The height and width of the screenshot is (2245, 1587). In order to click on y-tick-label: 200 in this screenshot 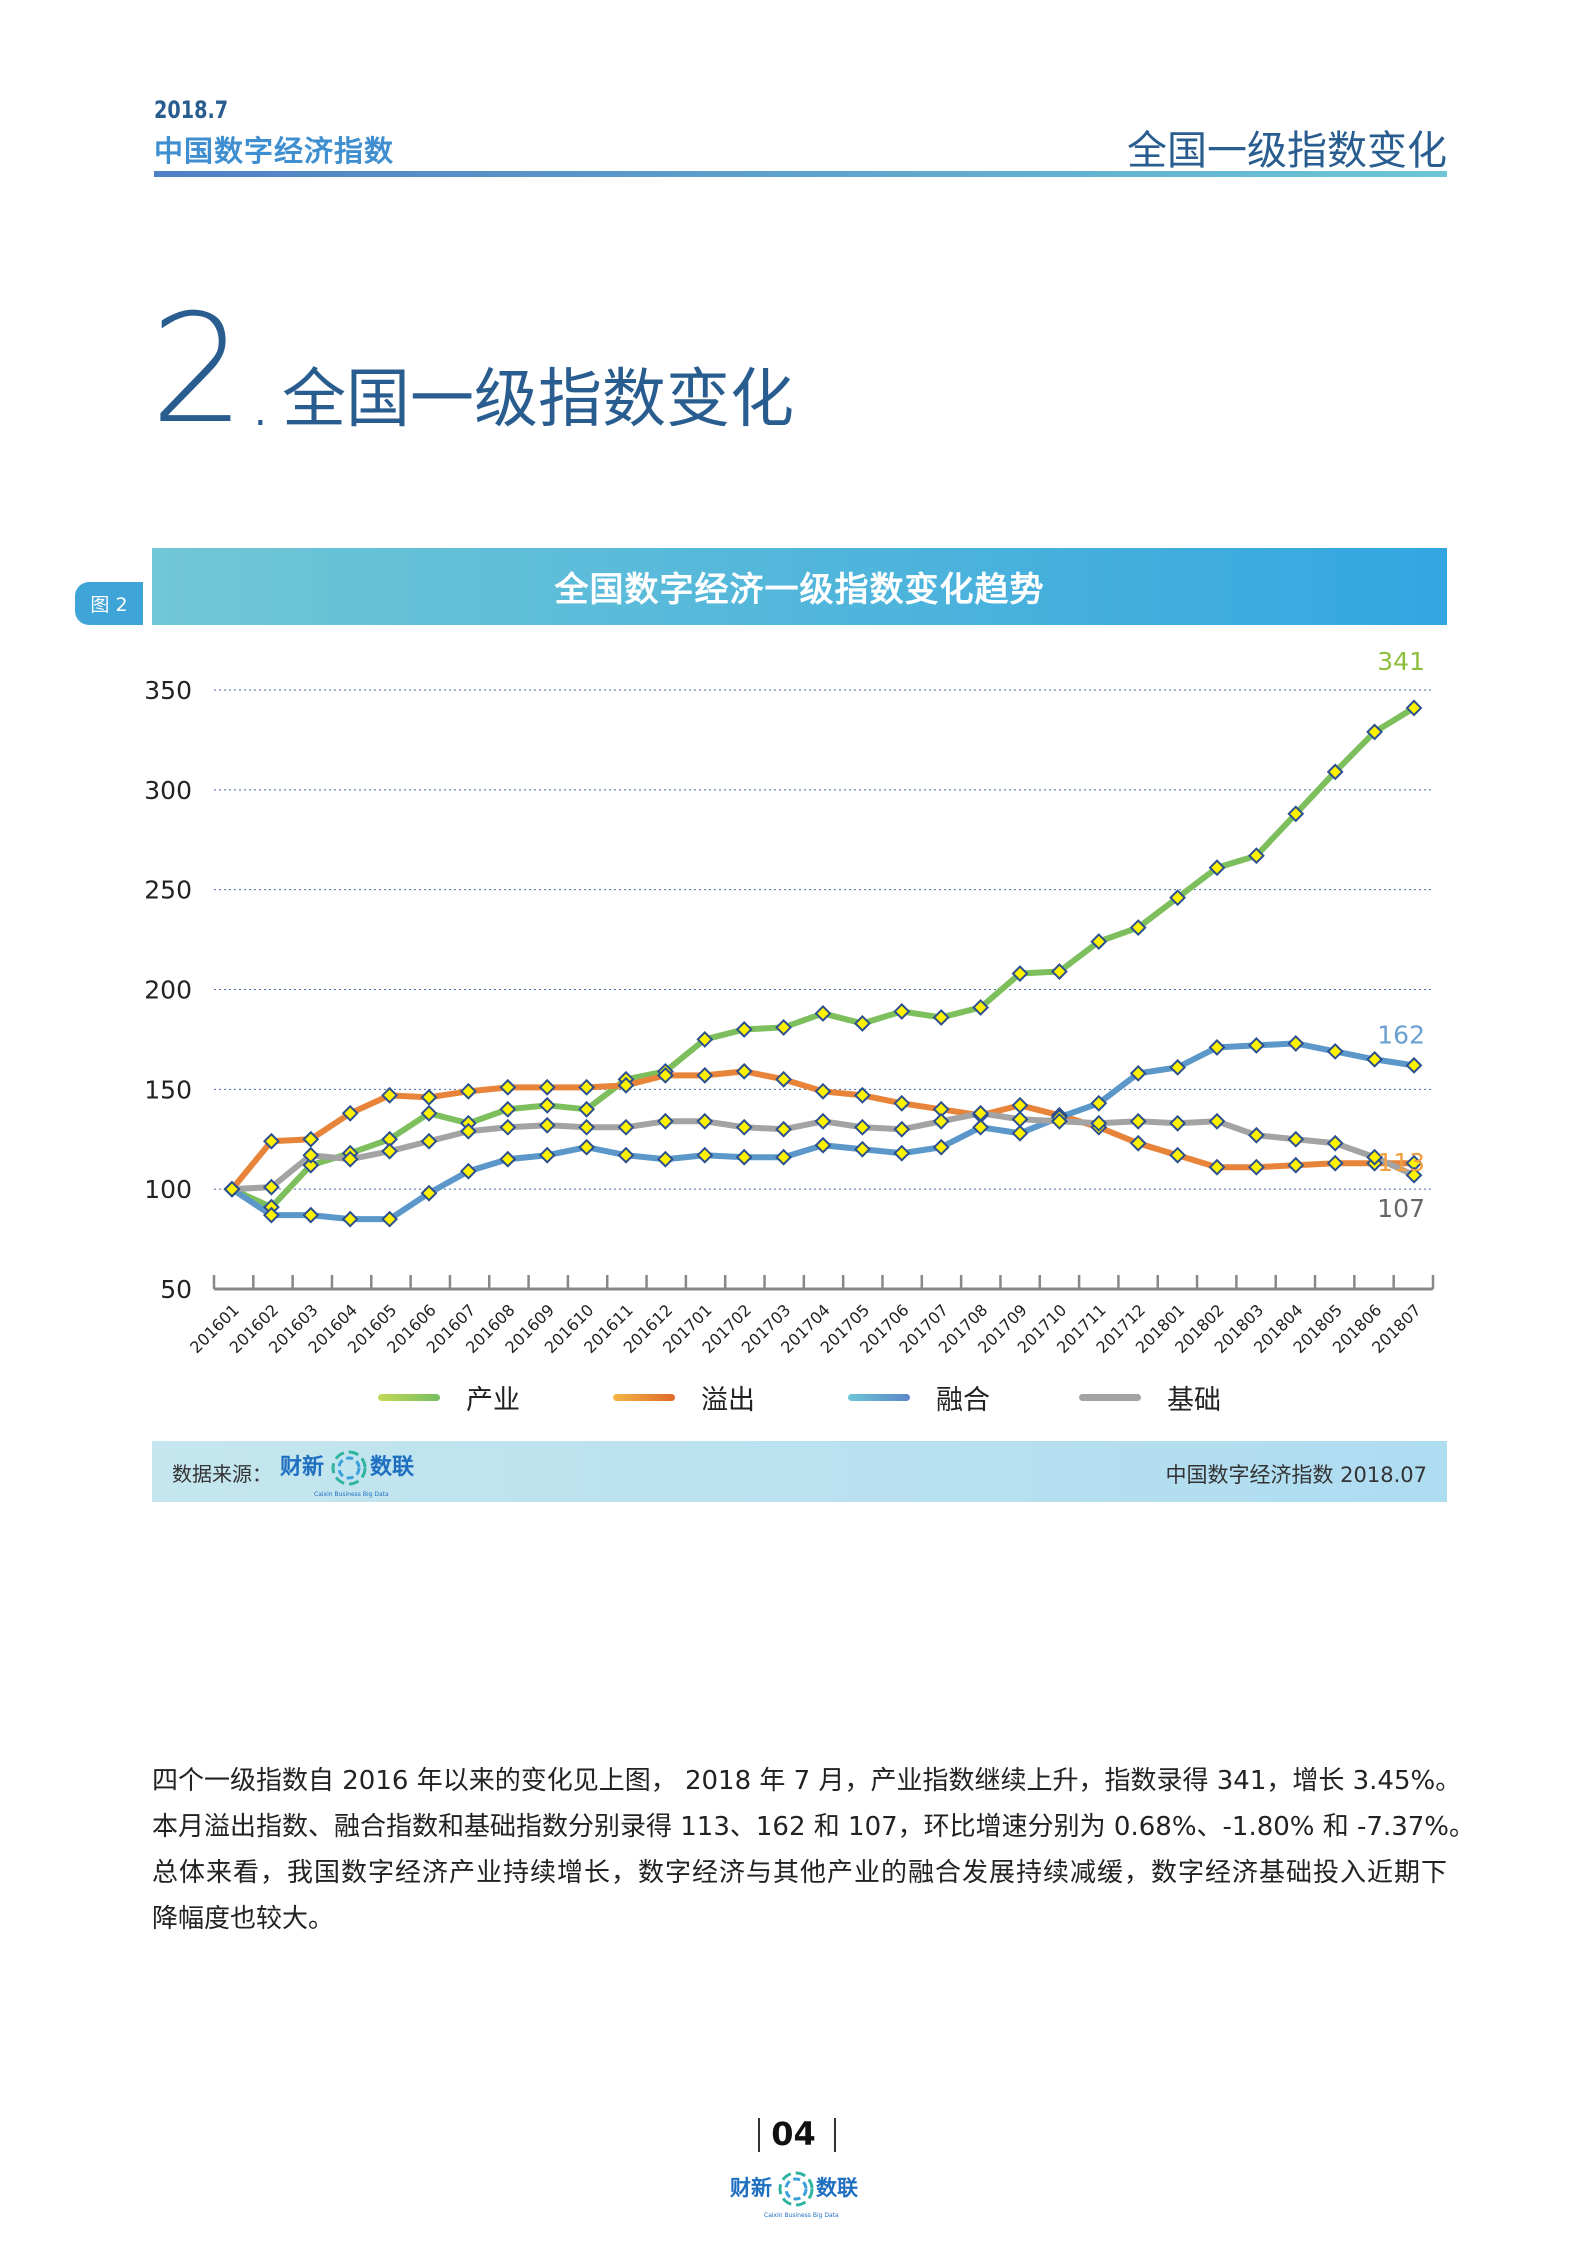, I will do `click(168, 990)`.